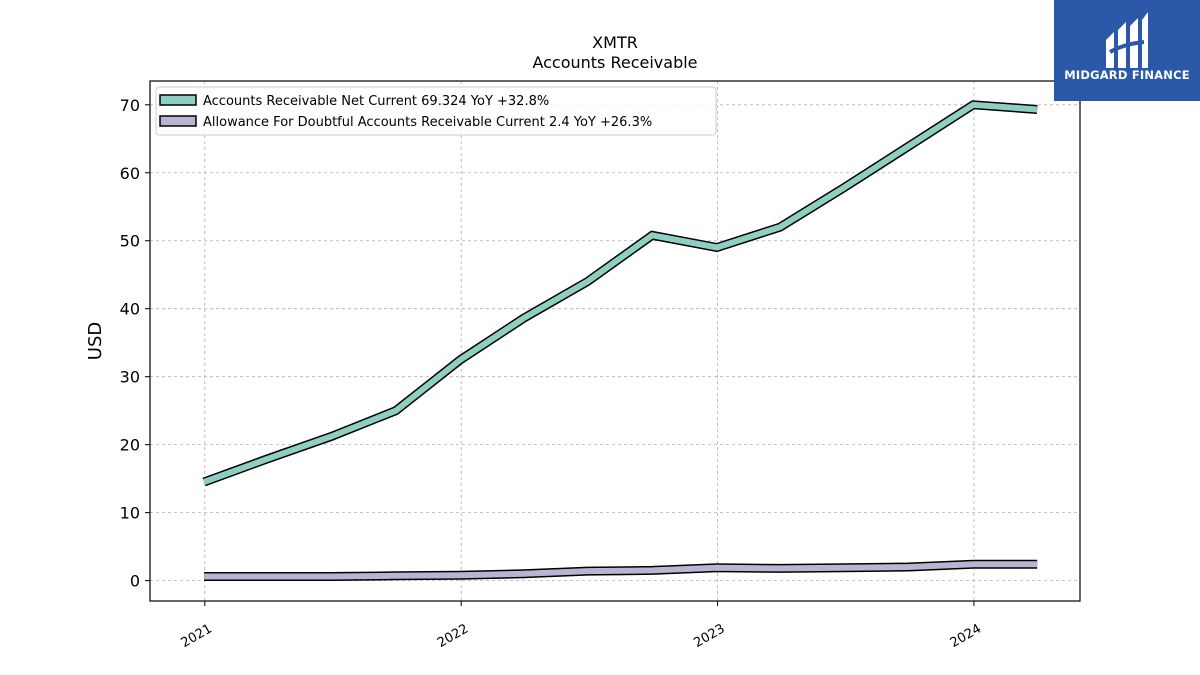 Image resolution: width=1200 pixels, height=675 pixels. What do you see at coordinates (130, 445) in the screenshot?
I see `y-tick-label: 20` at bounding box center [130, 445].